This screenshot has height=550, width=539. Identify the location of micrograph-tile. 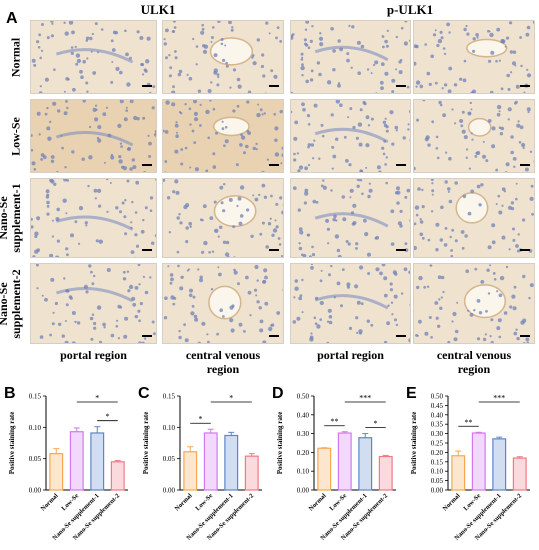
(474, 136).